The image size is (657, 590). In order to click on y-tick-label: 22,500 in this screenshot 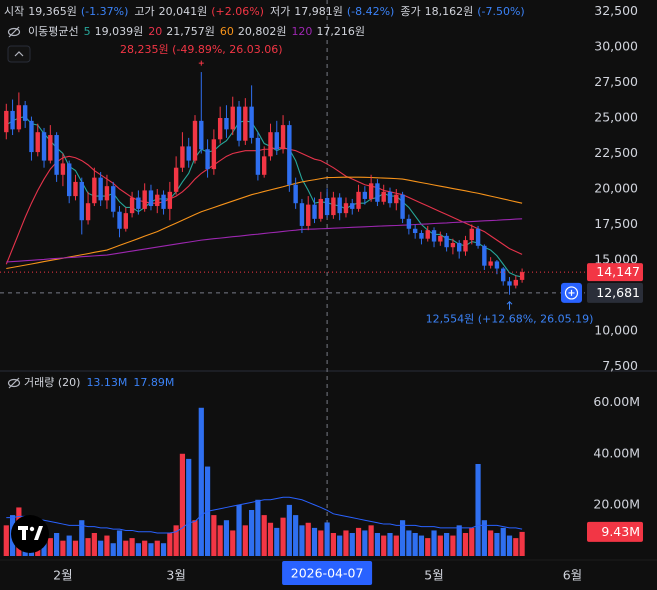, I will do `click(616, 152)`.